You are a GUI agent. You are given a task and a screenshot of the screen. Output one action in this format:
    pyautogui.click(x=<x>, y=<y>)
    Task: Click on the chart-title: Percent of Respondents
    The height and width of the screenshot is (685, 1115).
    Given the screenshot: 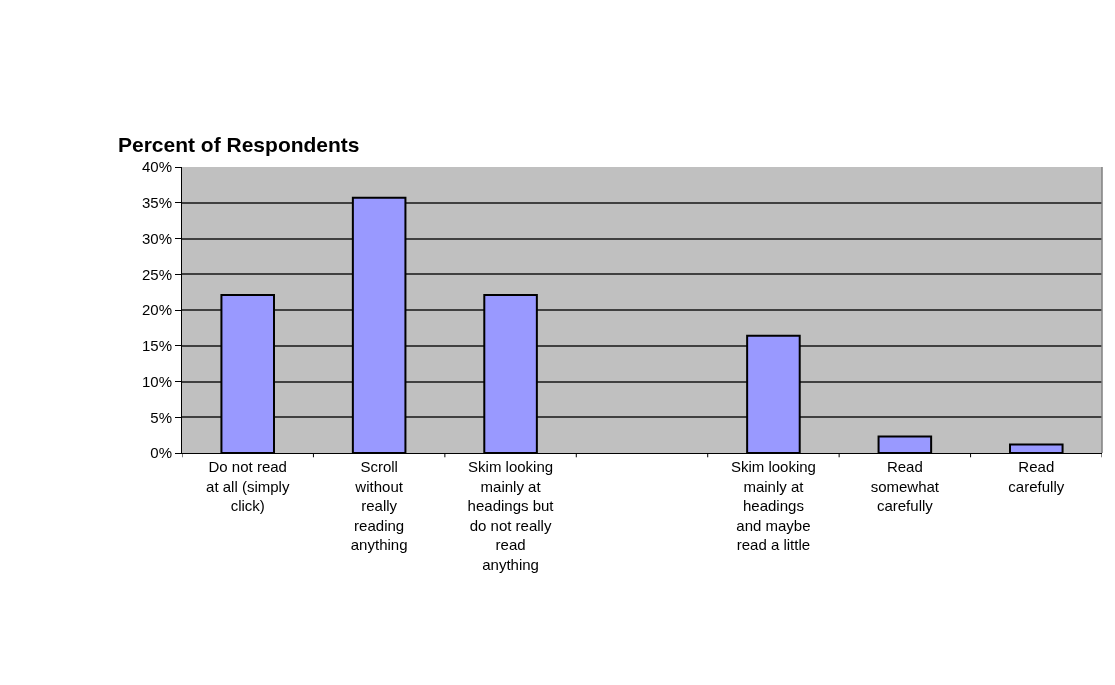 What is the action you would take?
    pyautogui.click(x=239, y=145)
    